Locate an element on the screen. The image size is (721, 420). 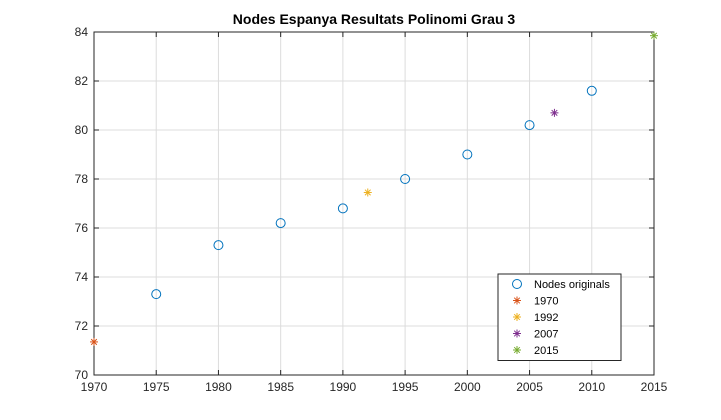
y-tick-label: 84 is located at coordinates (82, 32).